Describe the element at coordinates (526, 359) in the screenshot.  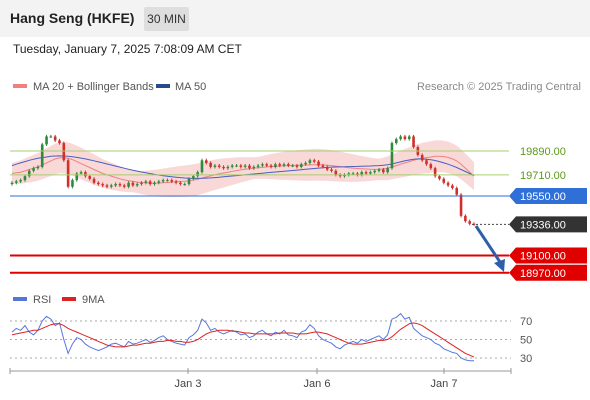
I see `rsi-tick-label: 30` at that location.